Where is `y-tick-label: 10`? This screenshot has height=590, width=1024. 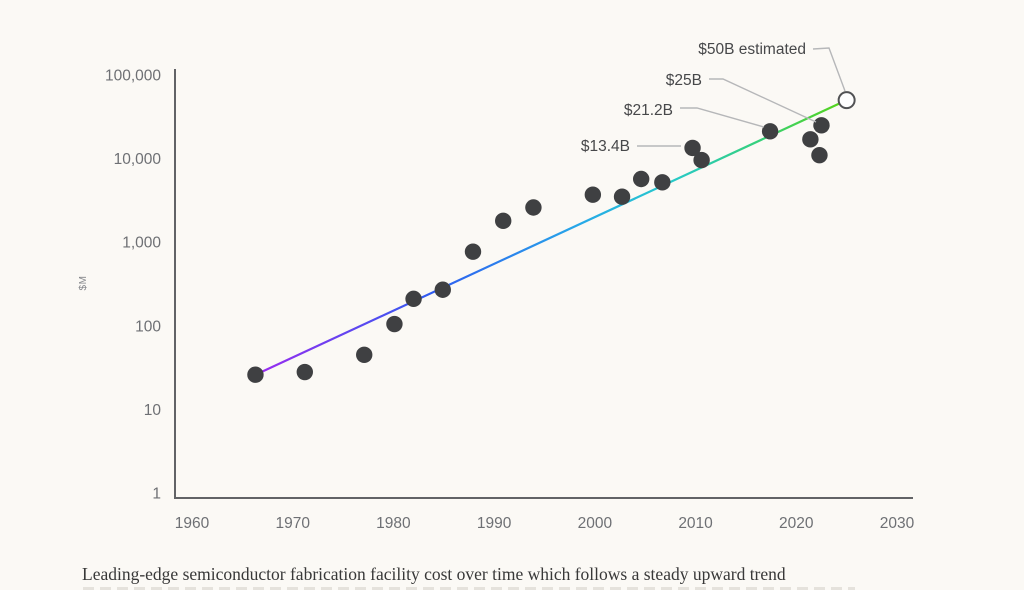 y-tick-label: 10 is located at coordinates (153, 410).